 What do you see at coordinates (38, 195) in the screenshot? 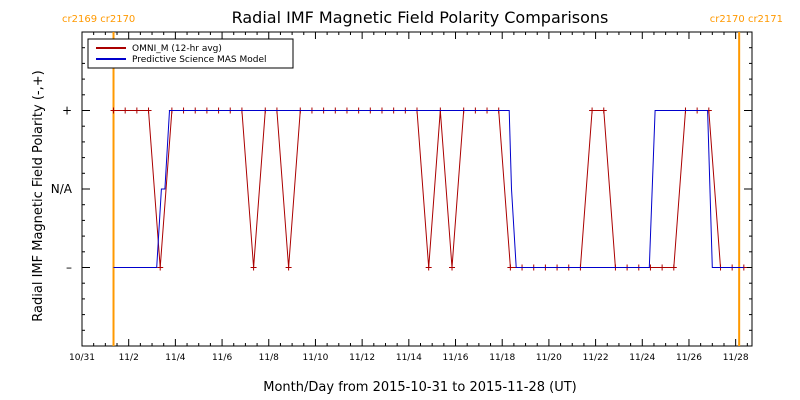
I see `y-axis-label: Radial IMF Magnetic Field Polarity (-,+)` at bounding box center [38, 195].